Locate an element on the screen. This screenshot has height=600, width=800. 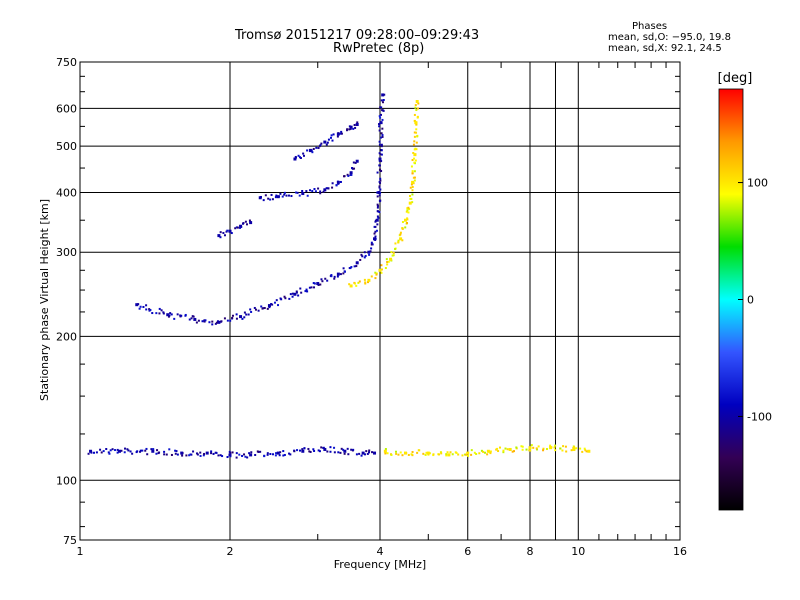
x-tick-label: 6 is located at coordinates (467, 551).